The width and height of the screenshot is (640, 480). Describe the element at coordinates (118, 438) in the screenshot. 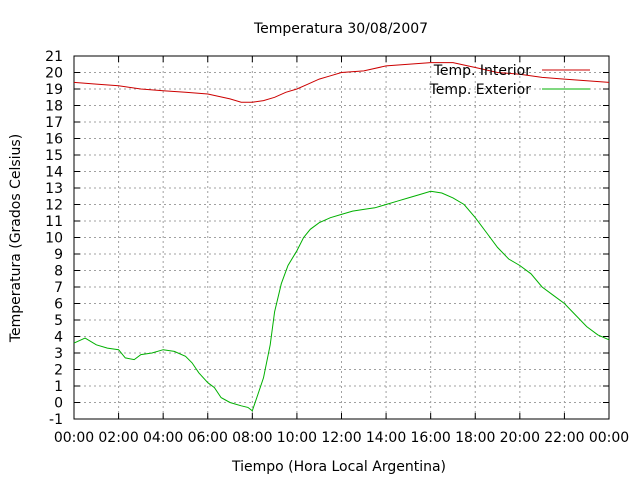

I see `x-tick-label: 02:00` at that location.